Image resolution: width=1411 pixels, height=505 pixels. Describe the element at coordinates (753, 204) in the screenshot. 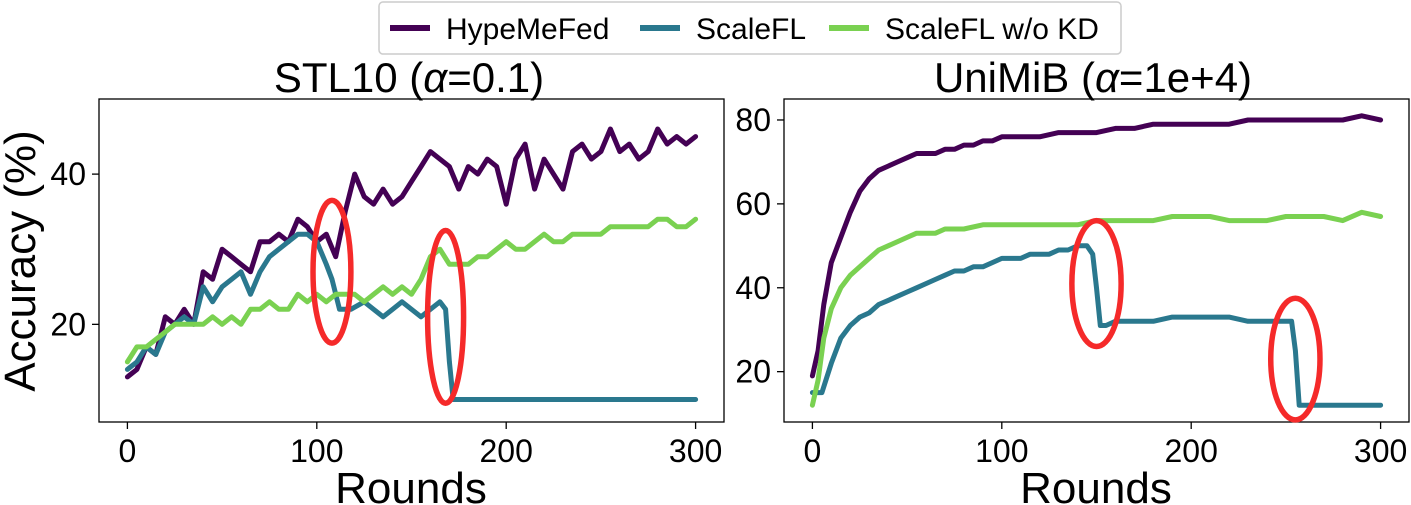

I see `y-tick-label-60: 60` at that location.